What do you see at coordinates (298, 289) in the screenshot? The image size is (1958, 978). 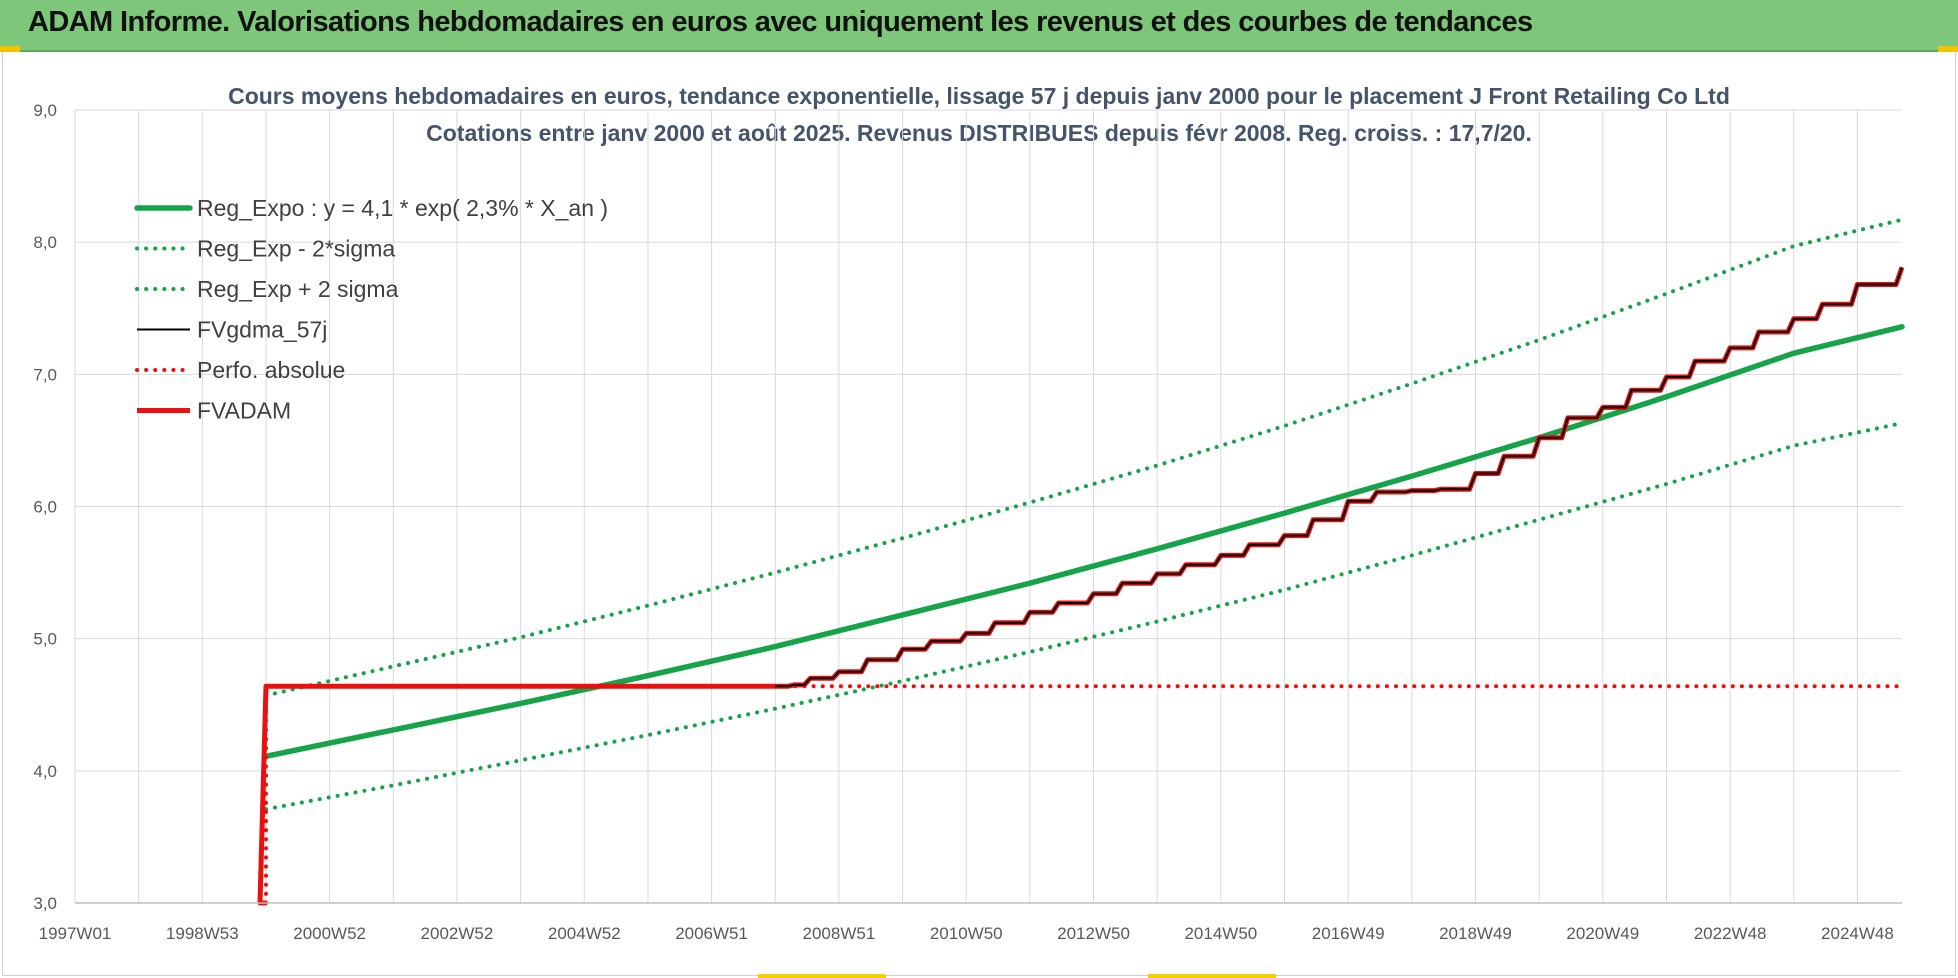 I see `legend-label: Reg_Exp + 2 sigma` at bounding box center [298, 289].